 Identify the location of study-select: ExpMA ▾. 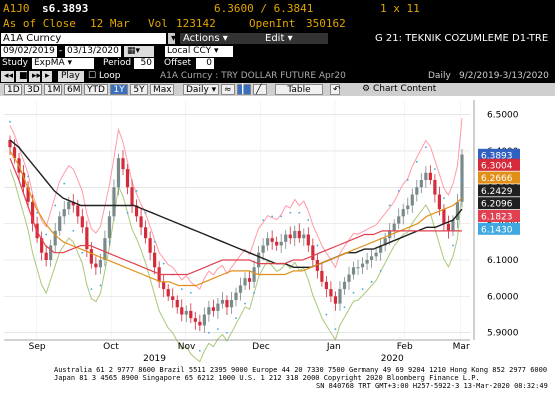
(63, 63).